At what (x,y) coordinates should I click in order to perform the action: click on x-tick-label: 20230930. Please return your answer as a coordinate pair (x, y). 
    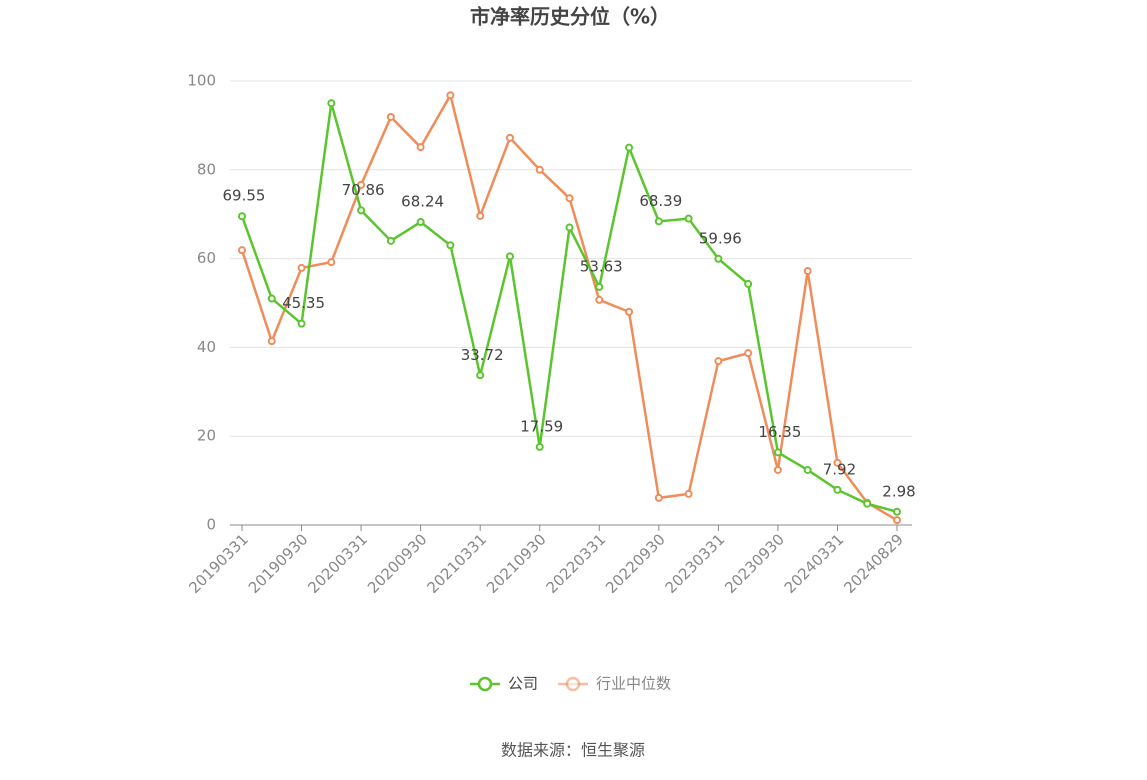
    Looking at the image, I should click on (754, 563).